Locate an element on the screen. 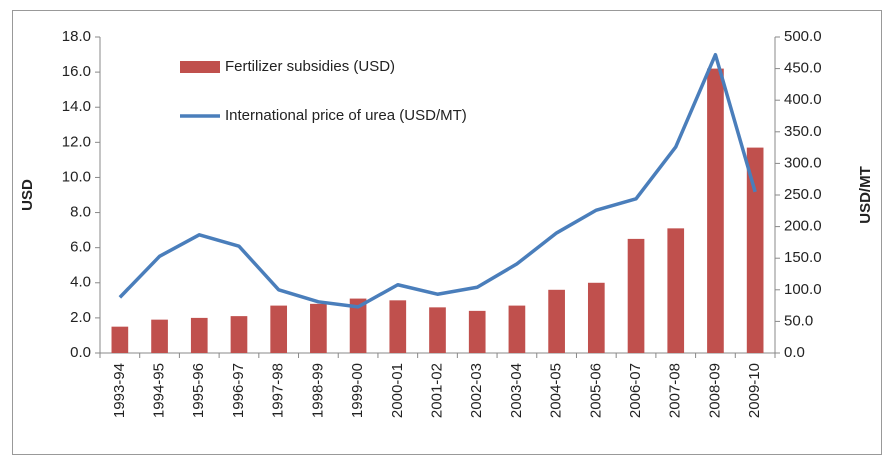  y-axis-label: USD is located at coordinates (27, 195).